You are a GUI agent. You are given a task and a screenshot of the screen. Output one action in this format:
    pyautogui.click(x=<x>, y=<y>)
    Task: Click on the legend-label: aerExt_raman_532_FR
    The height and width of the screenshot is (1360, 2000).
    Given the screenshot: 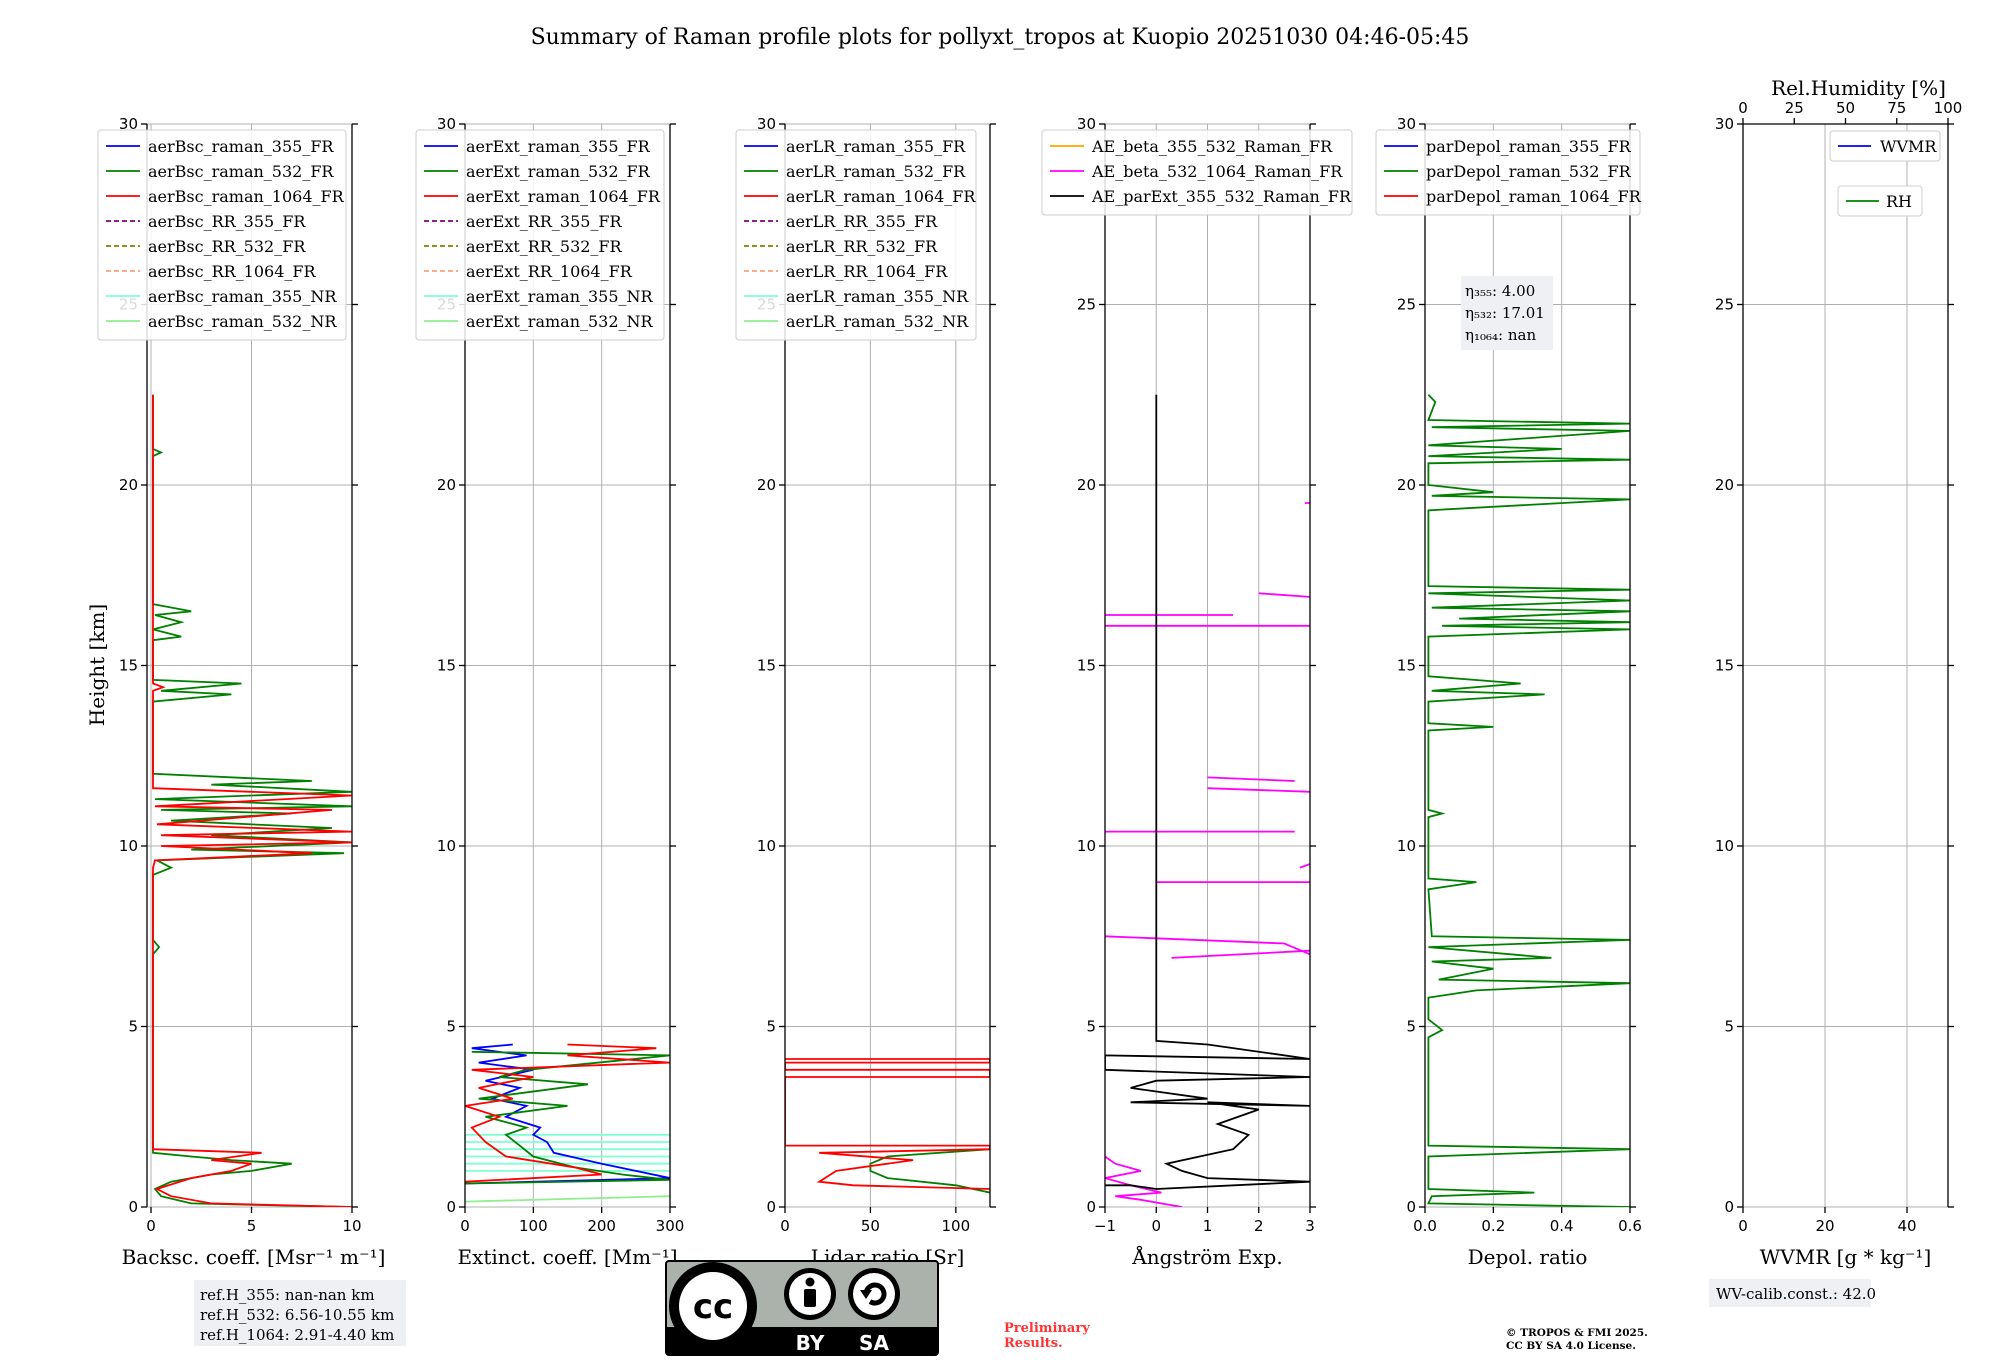 What is the action you would take?
    pyautogui.click(x=558, y=171)
    